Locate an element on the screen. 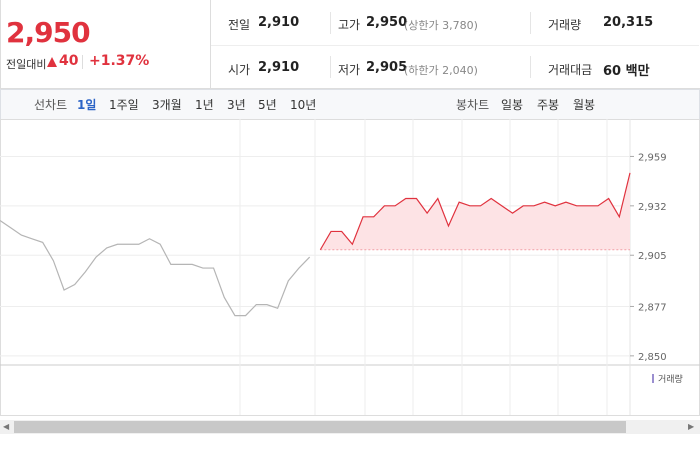  quote-value: 2,950 is located at coordinates (387, 22).